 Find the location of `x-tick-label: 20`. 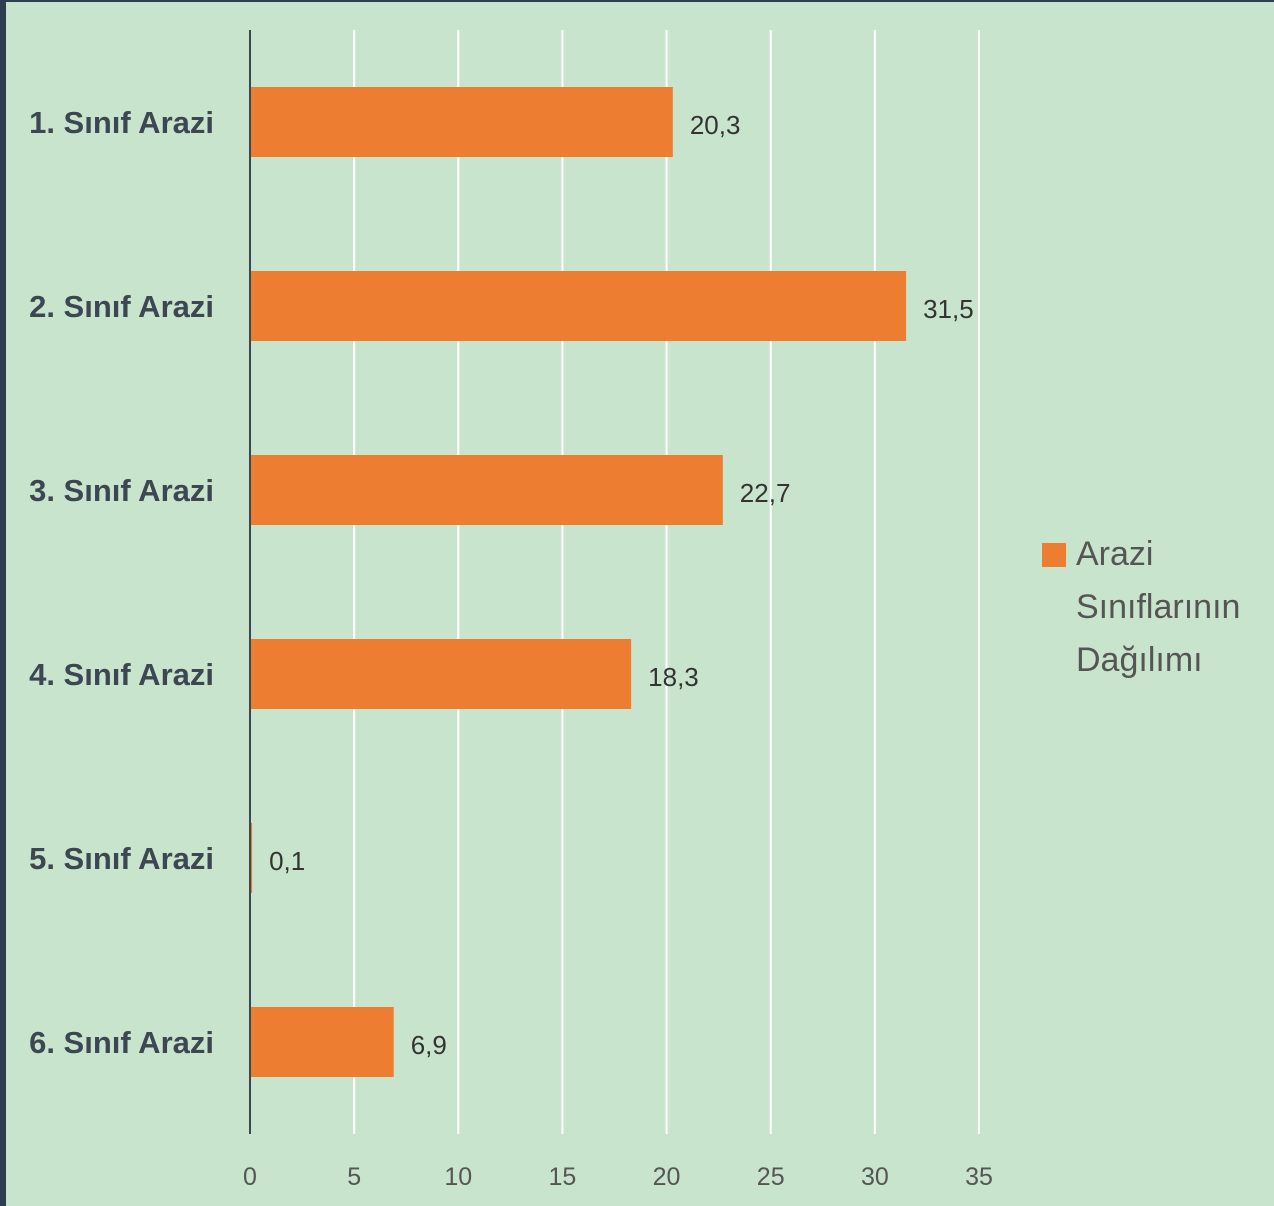

x-tick-label: 20 is located at coordinates (667, 1177).